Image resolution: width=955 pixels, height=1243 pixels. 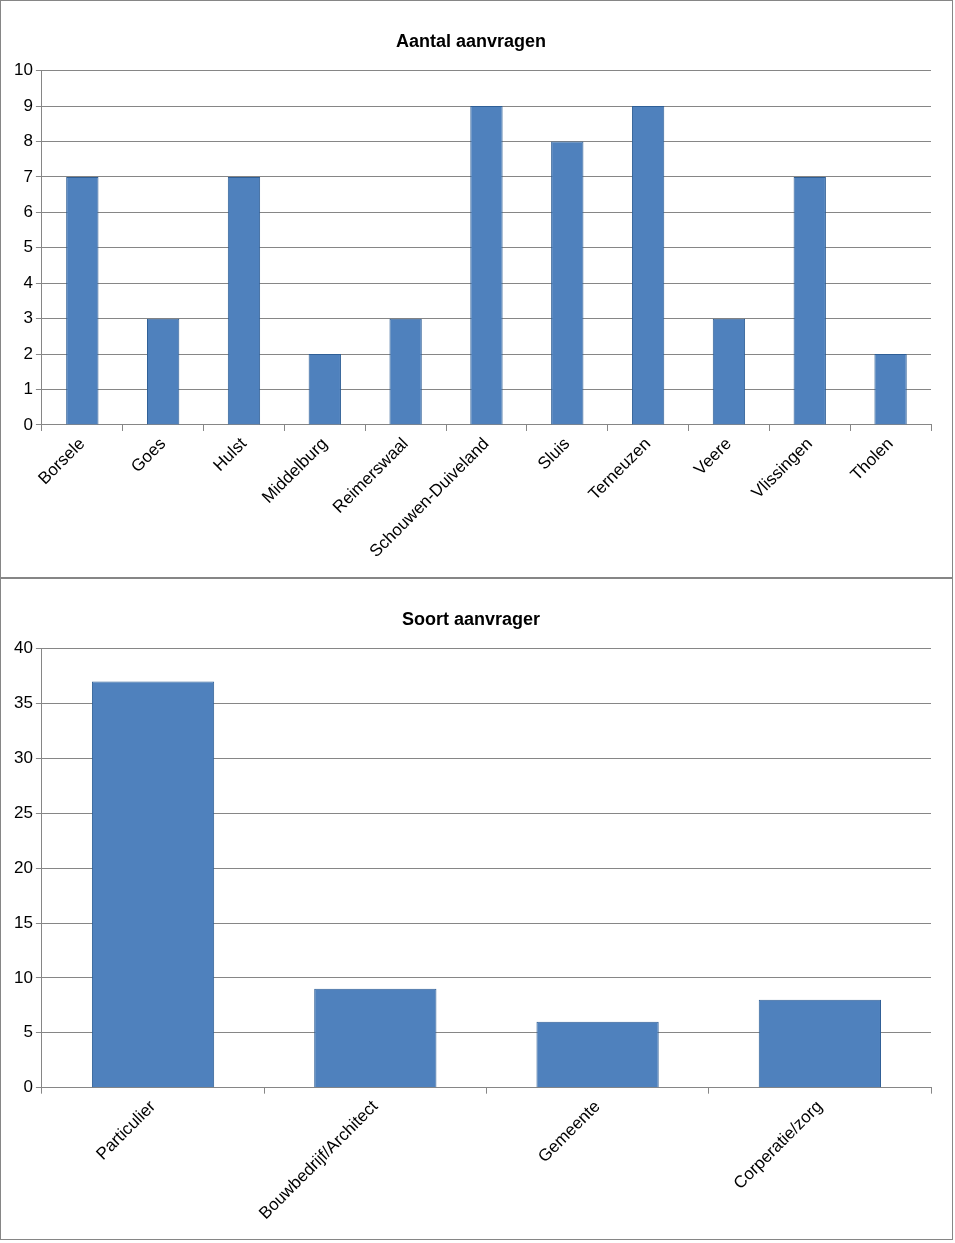 What do you see at coordinates (23, 703) in the screenshot?
I see `y-tick-label: 35` at bounding box center [23, 703].